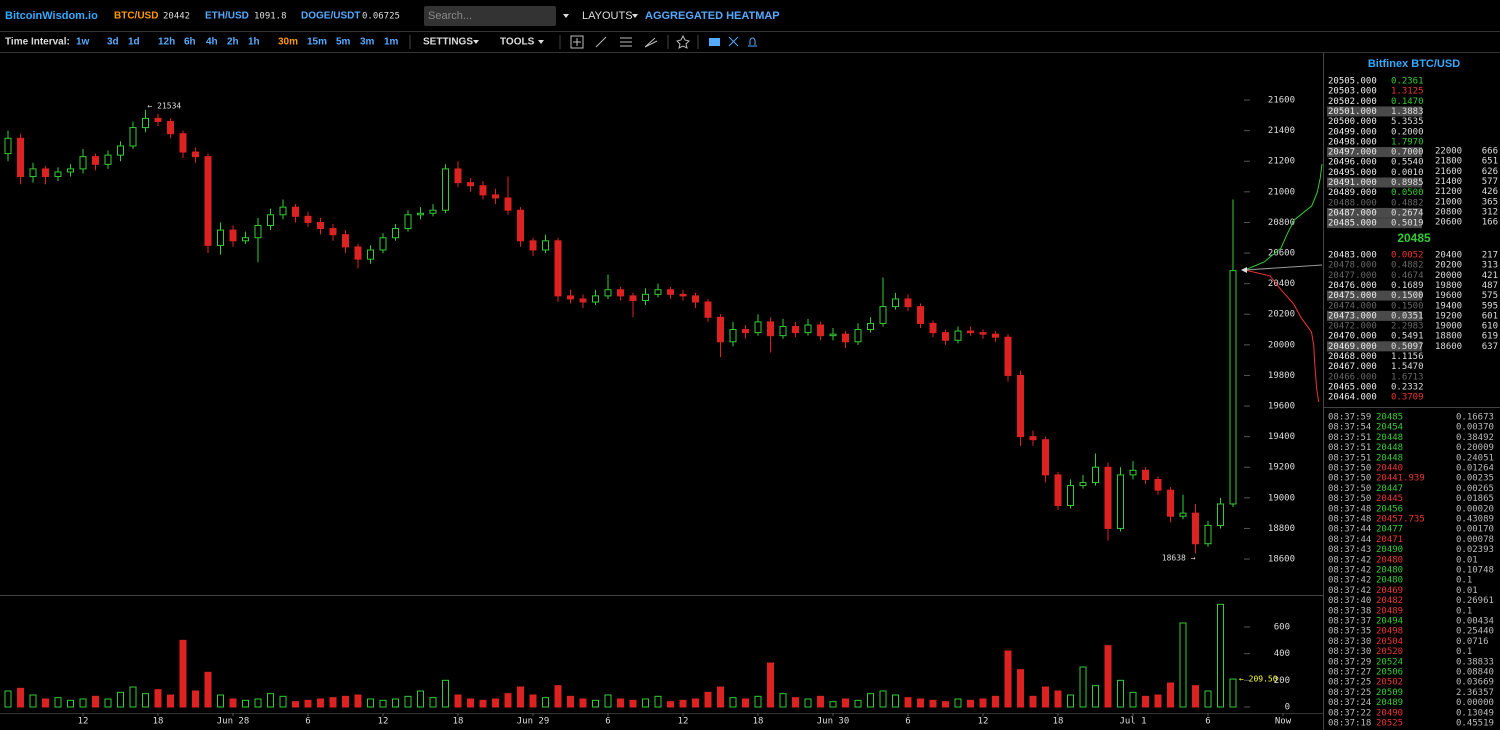 This screenshot has width=1500, height=730. I want to click on volume-tick-label: 200, so click(1282, 681).